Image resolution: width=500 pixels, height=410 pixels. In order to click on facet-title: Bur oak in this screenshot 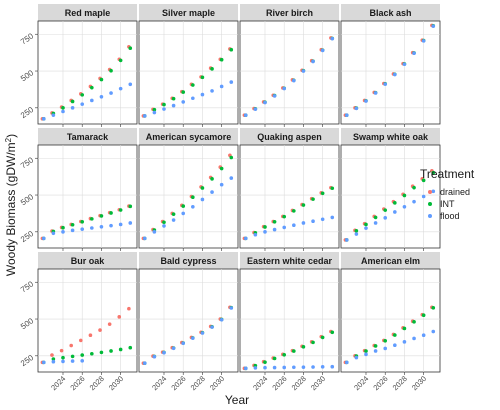, I will do `click(88, 261)`.